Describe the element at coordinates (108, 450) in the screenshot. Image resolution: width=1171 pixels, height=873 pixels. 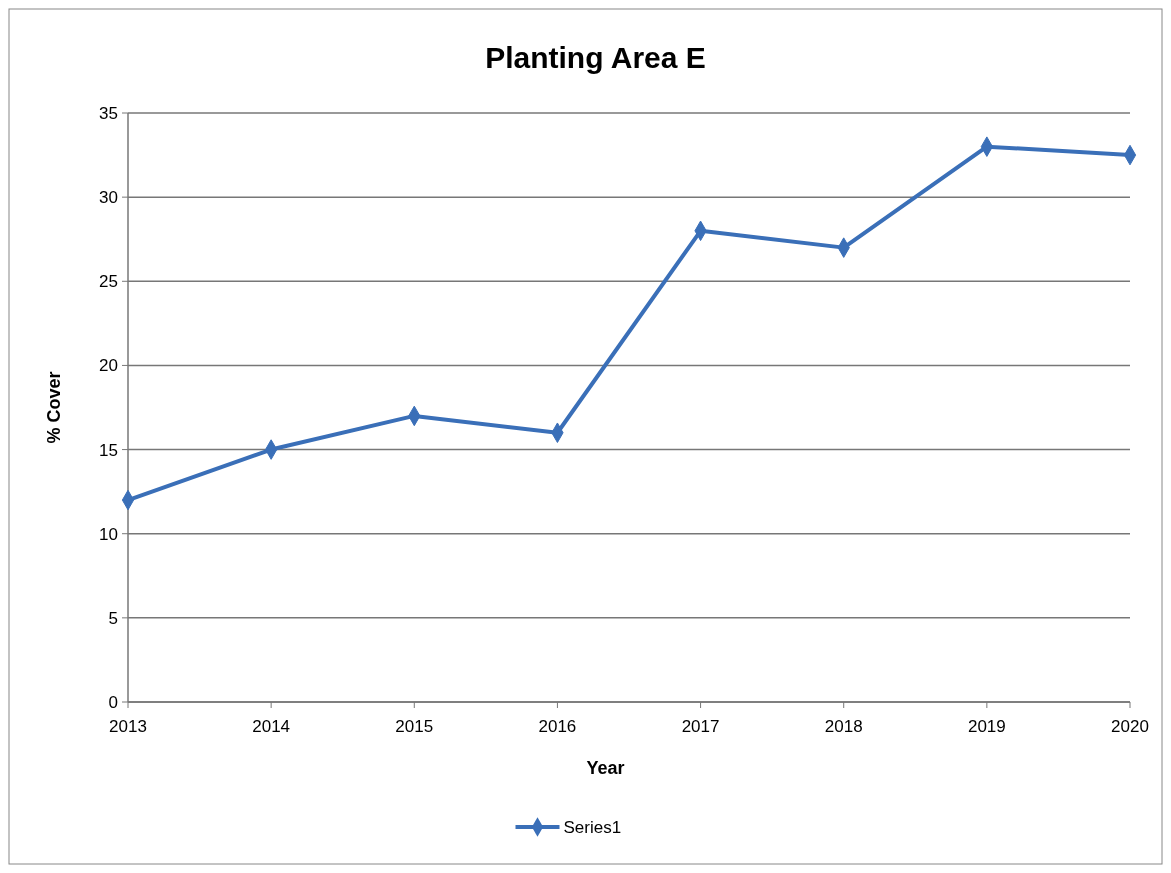
I see `y-tick-label: 15` at that location.